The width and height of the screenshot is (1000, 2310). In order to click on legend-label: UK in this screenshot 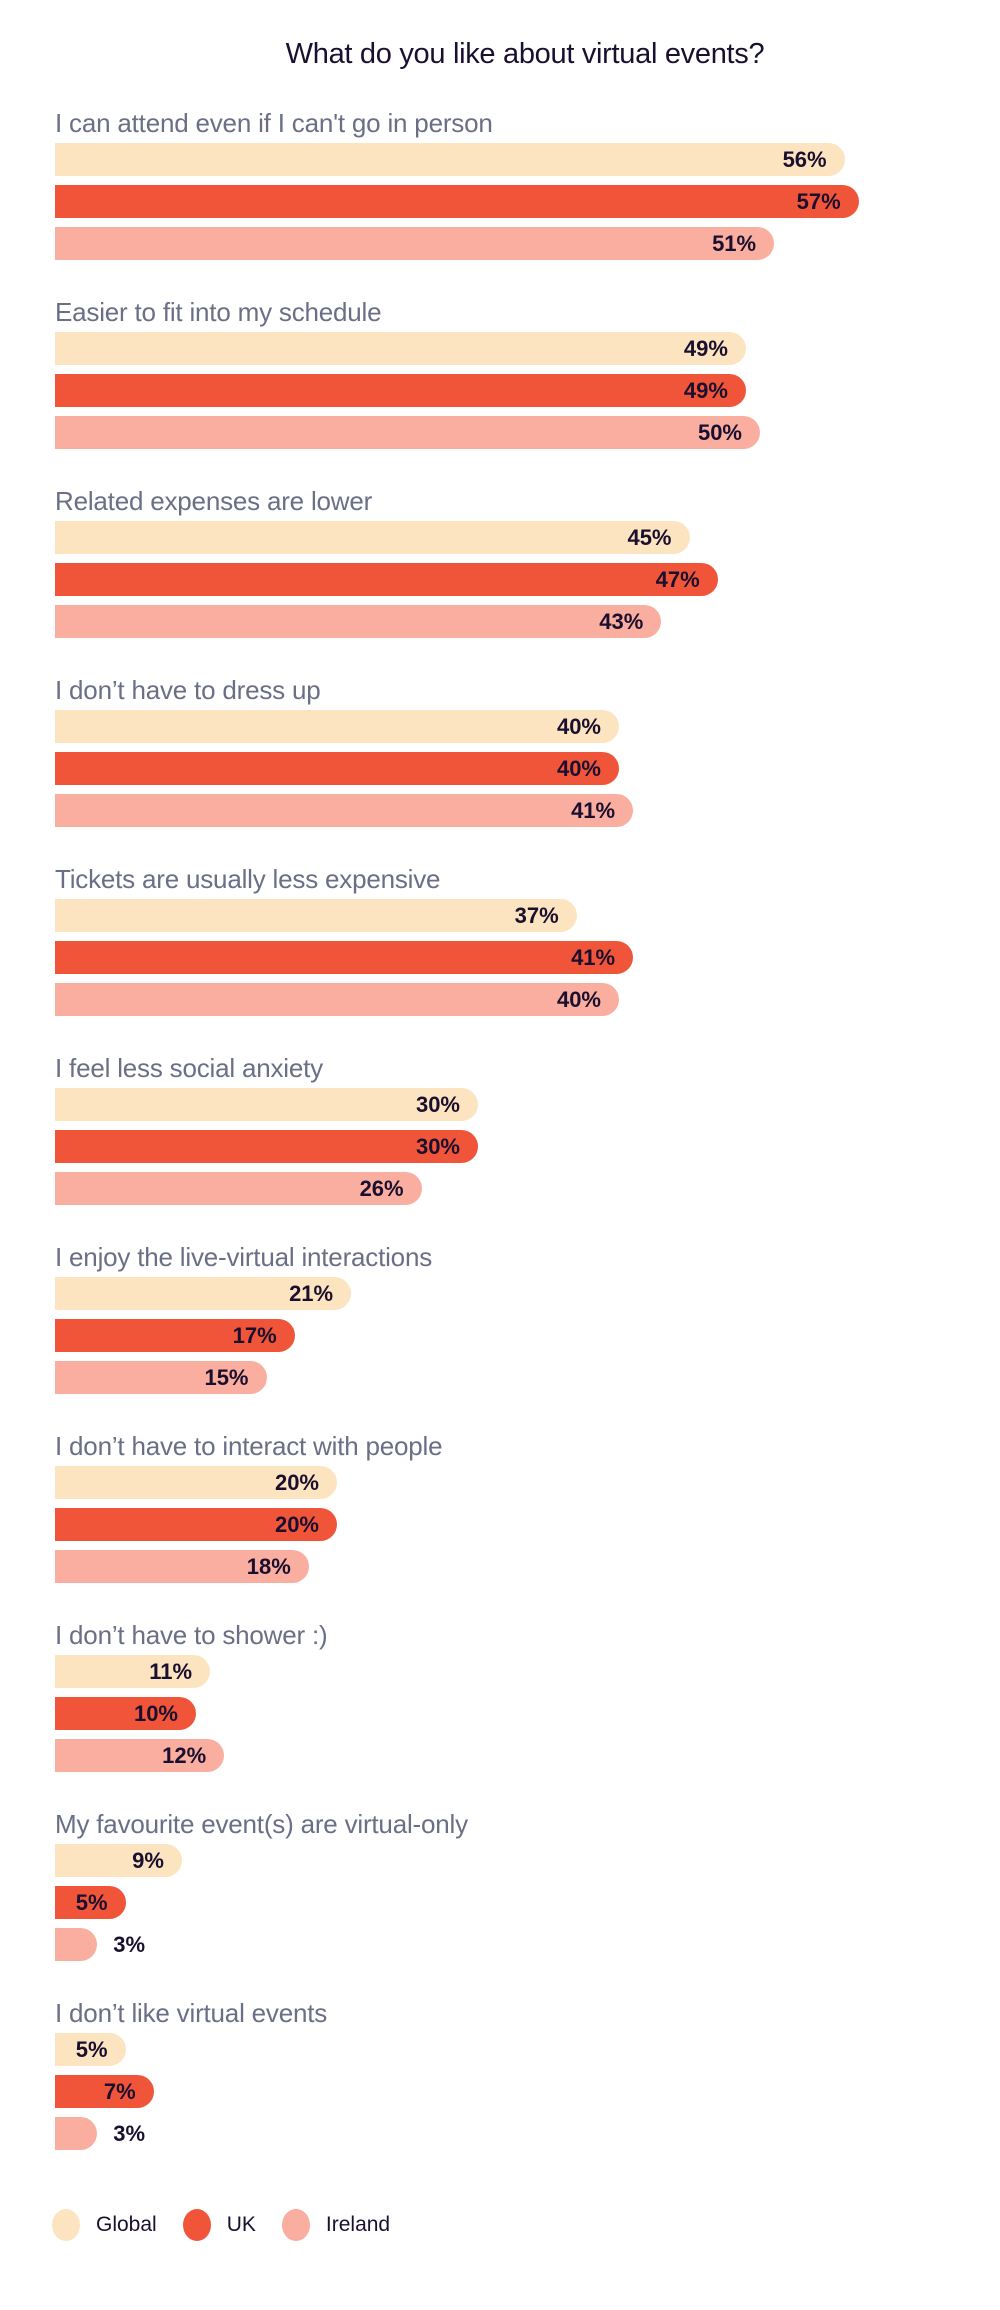, I will do `click(241, 2224)`.